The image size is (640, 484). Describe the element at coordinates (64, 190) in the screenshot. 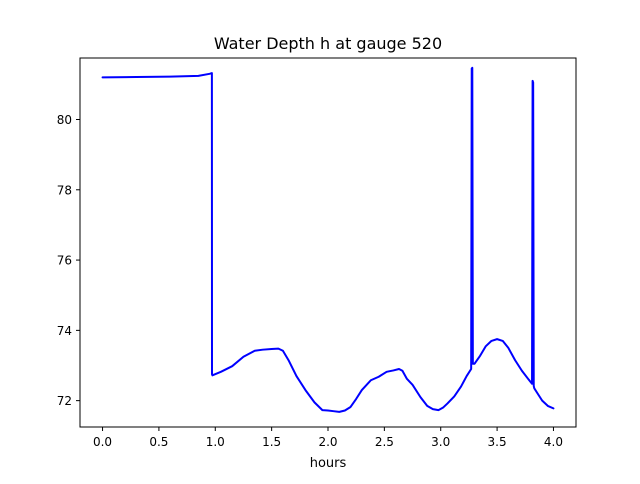

I see `y-tick-label: 78` at that location.